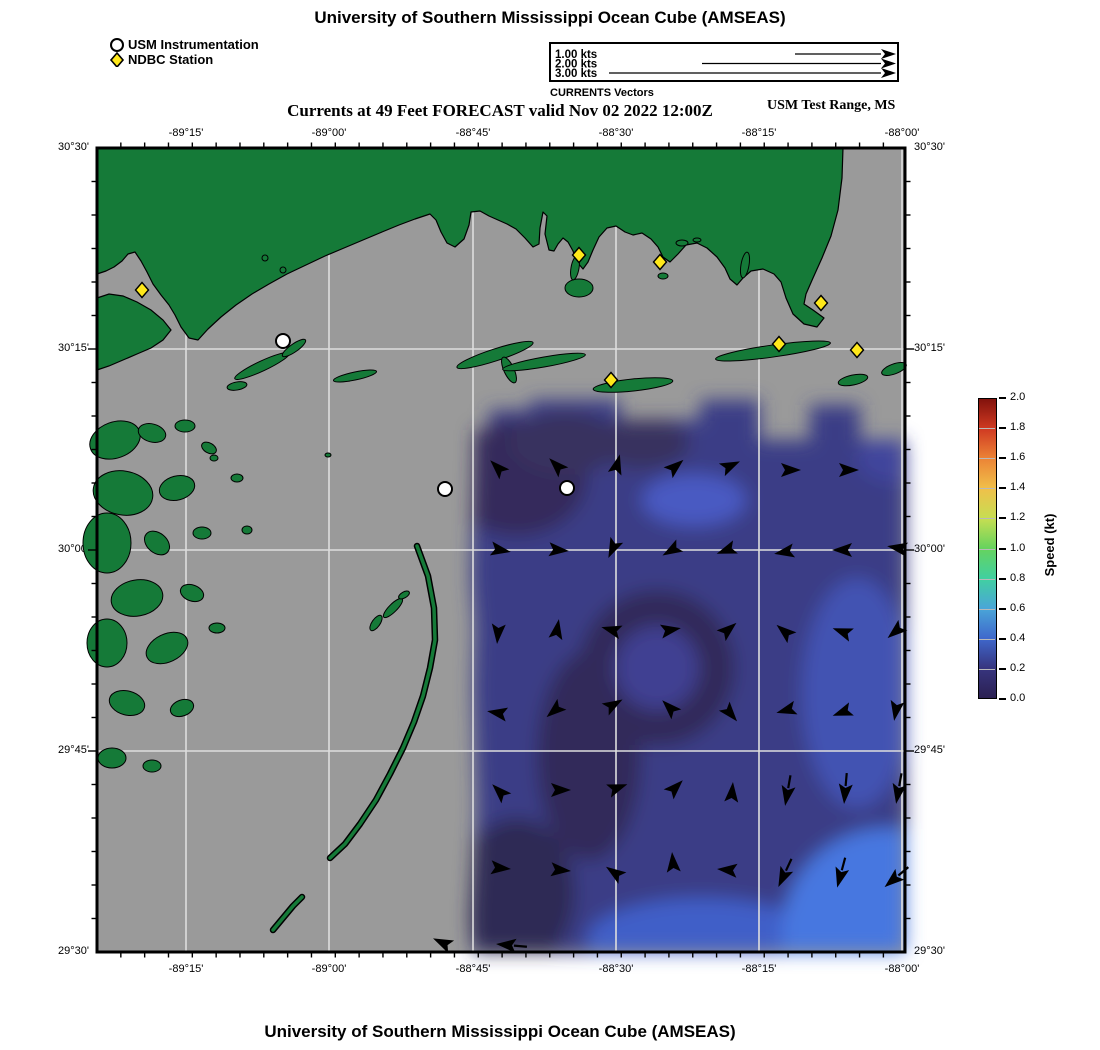  Describe the element at coordinates (1018, 457) in the screenshot. I see `colorbar-tick-label: 1.6` at that location.